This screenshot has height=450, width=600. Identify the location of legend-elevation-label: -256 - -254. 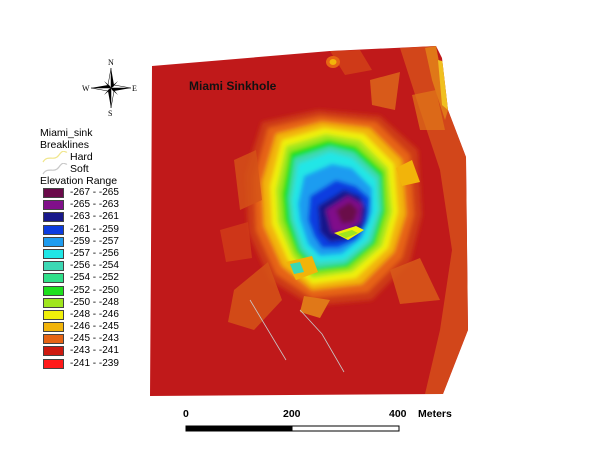
(94, 266).